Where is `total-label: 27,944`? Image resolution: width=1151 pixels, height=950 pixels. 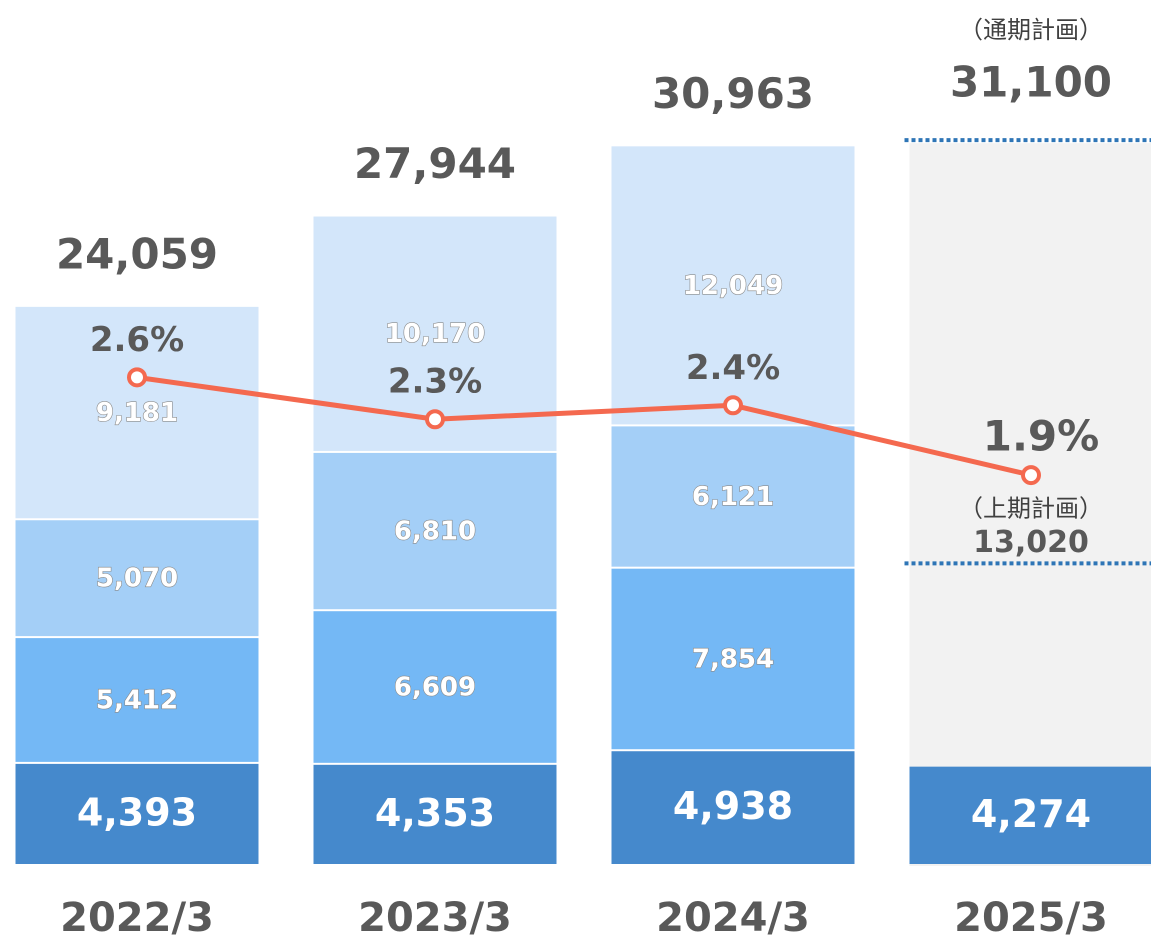 total-label: 27,944 is located at coordinates (435, 163).